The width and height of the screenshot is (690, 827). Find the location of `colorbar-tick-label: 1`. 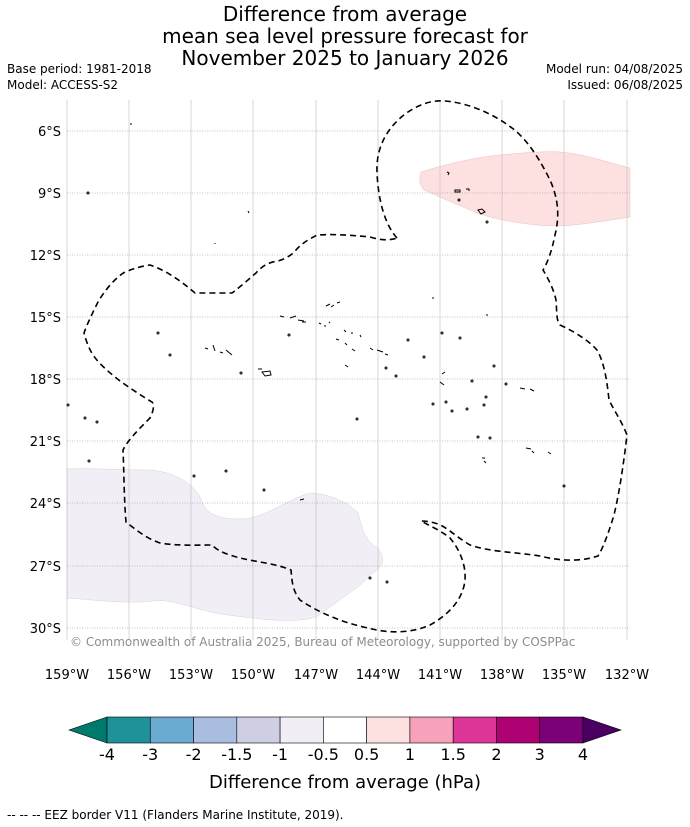

colorbar-tick-label: 1 is located at coordinates (410, 754).